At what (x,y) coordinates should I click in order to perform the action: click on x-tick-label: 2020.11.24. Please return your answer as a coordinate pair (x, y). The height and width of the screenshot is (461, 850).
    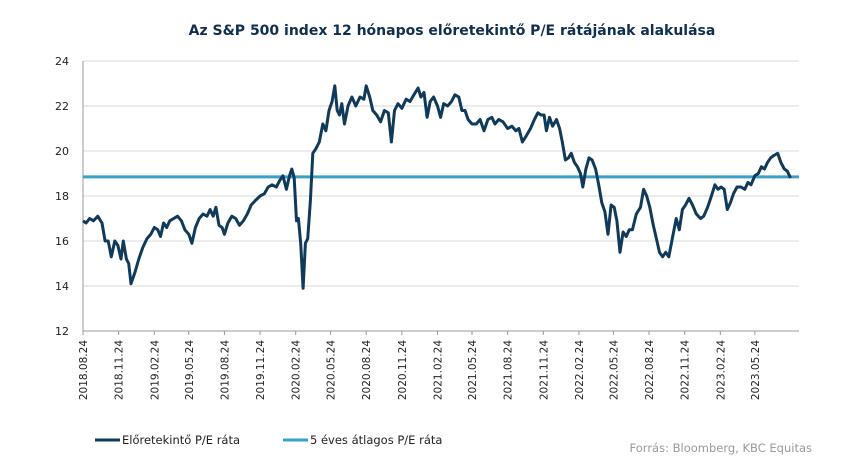
    Looking at the image, I should click on (403, 370).